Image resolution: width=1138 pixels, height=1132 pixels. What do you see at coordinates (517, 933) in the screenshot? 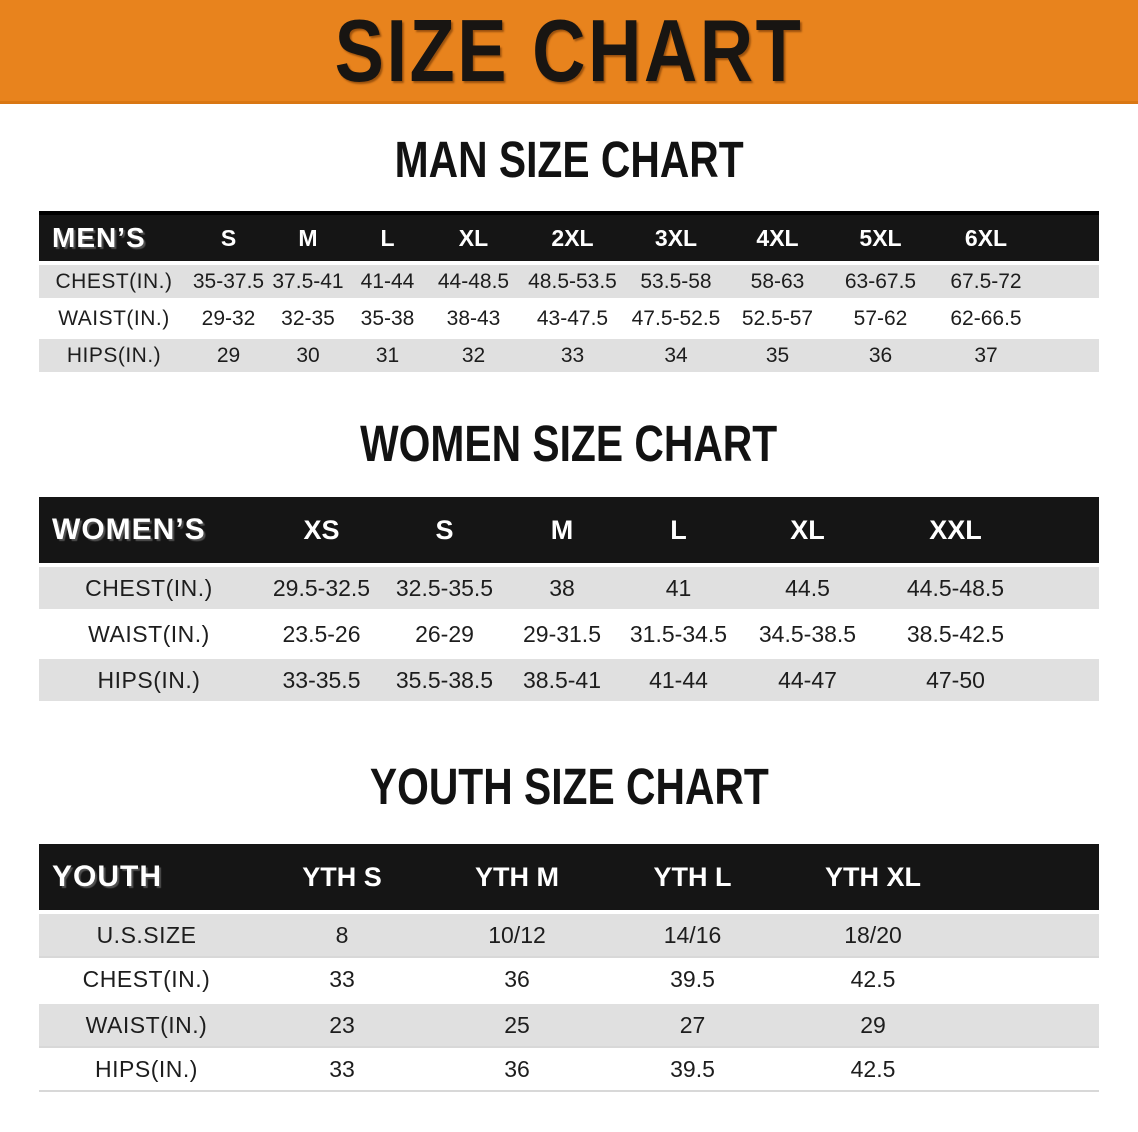
I see `measurement-value: 10/12` at bounding box center [517, 933].